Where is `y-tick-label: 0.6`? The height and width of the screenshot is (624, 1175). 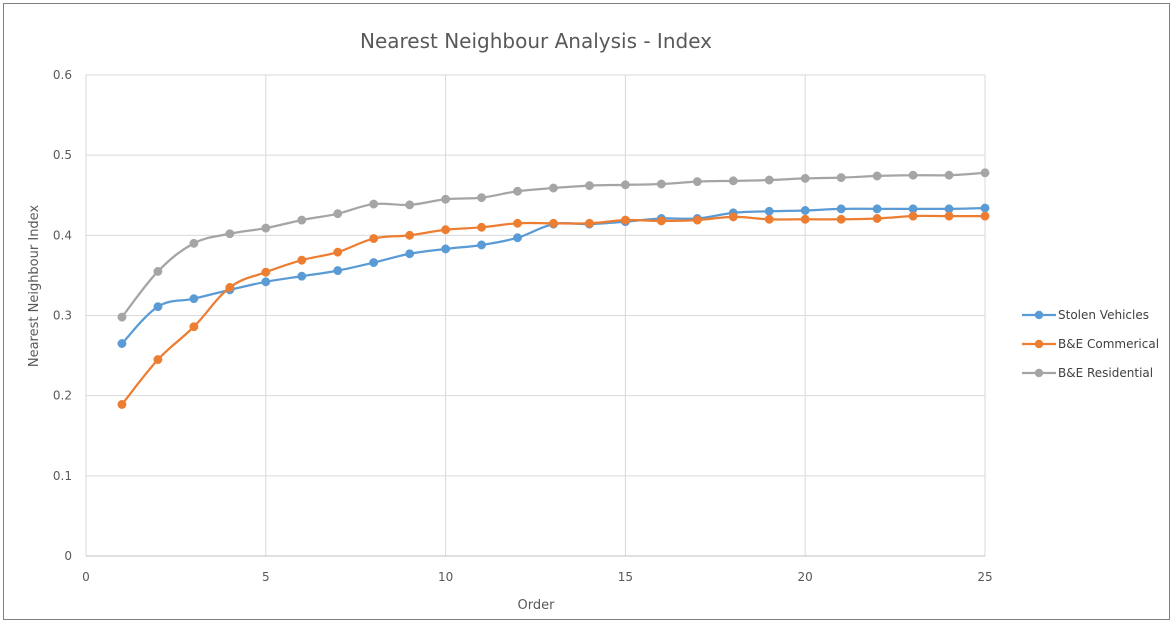
y-tick-label: 0.6 is located at coordinates (62, 75).